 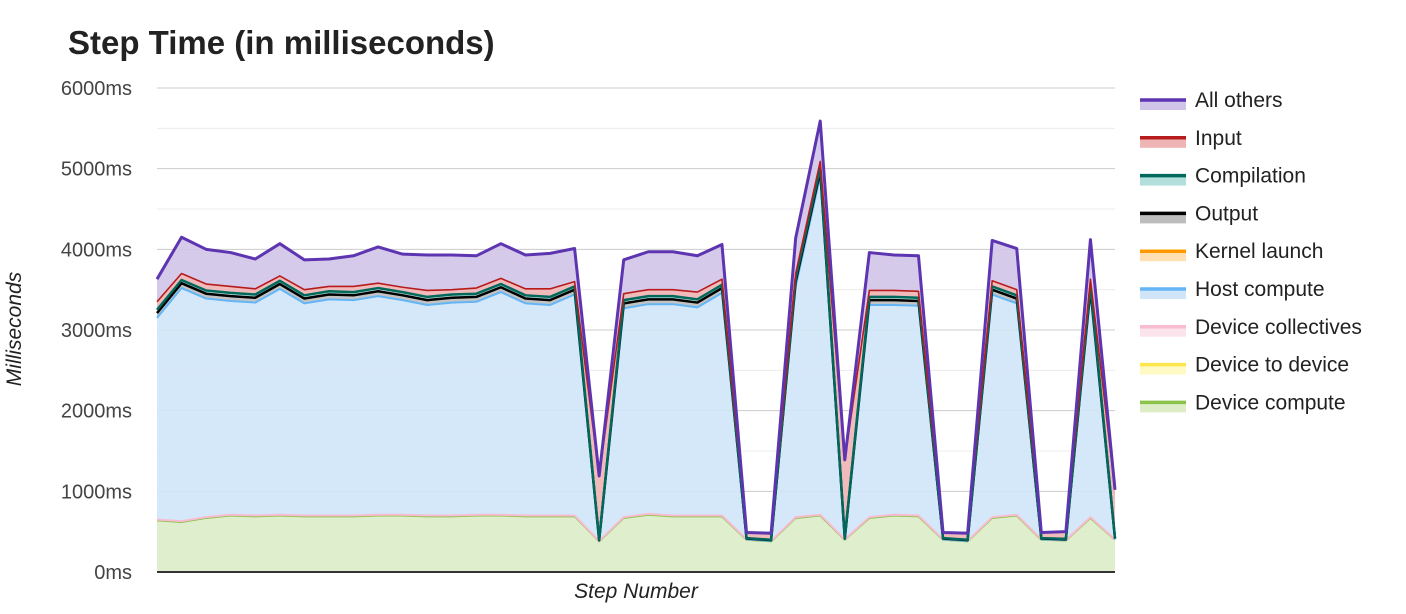 I want to click on legend-item-device-collectives: Device collectives, so click(x=1251, y=327).